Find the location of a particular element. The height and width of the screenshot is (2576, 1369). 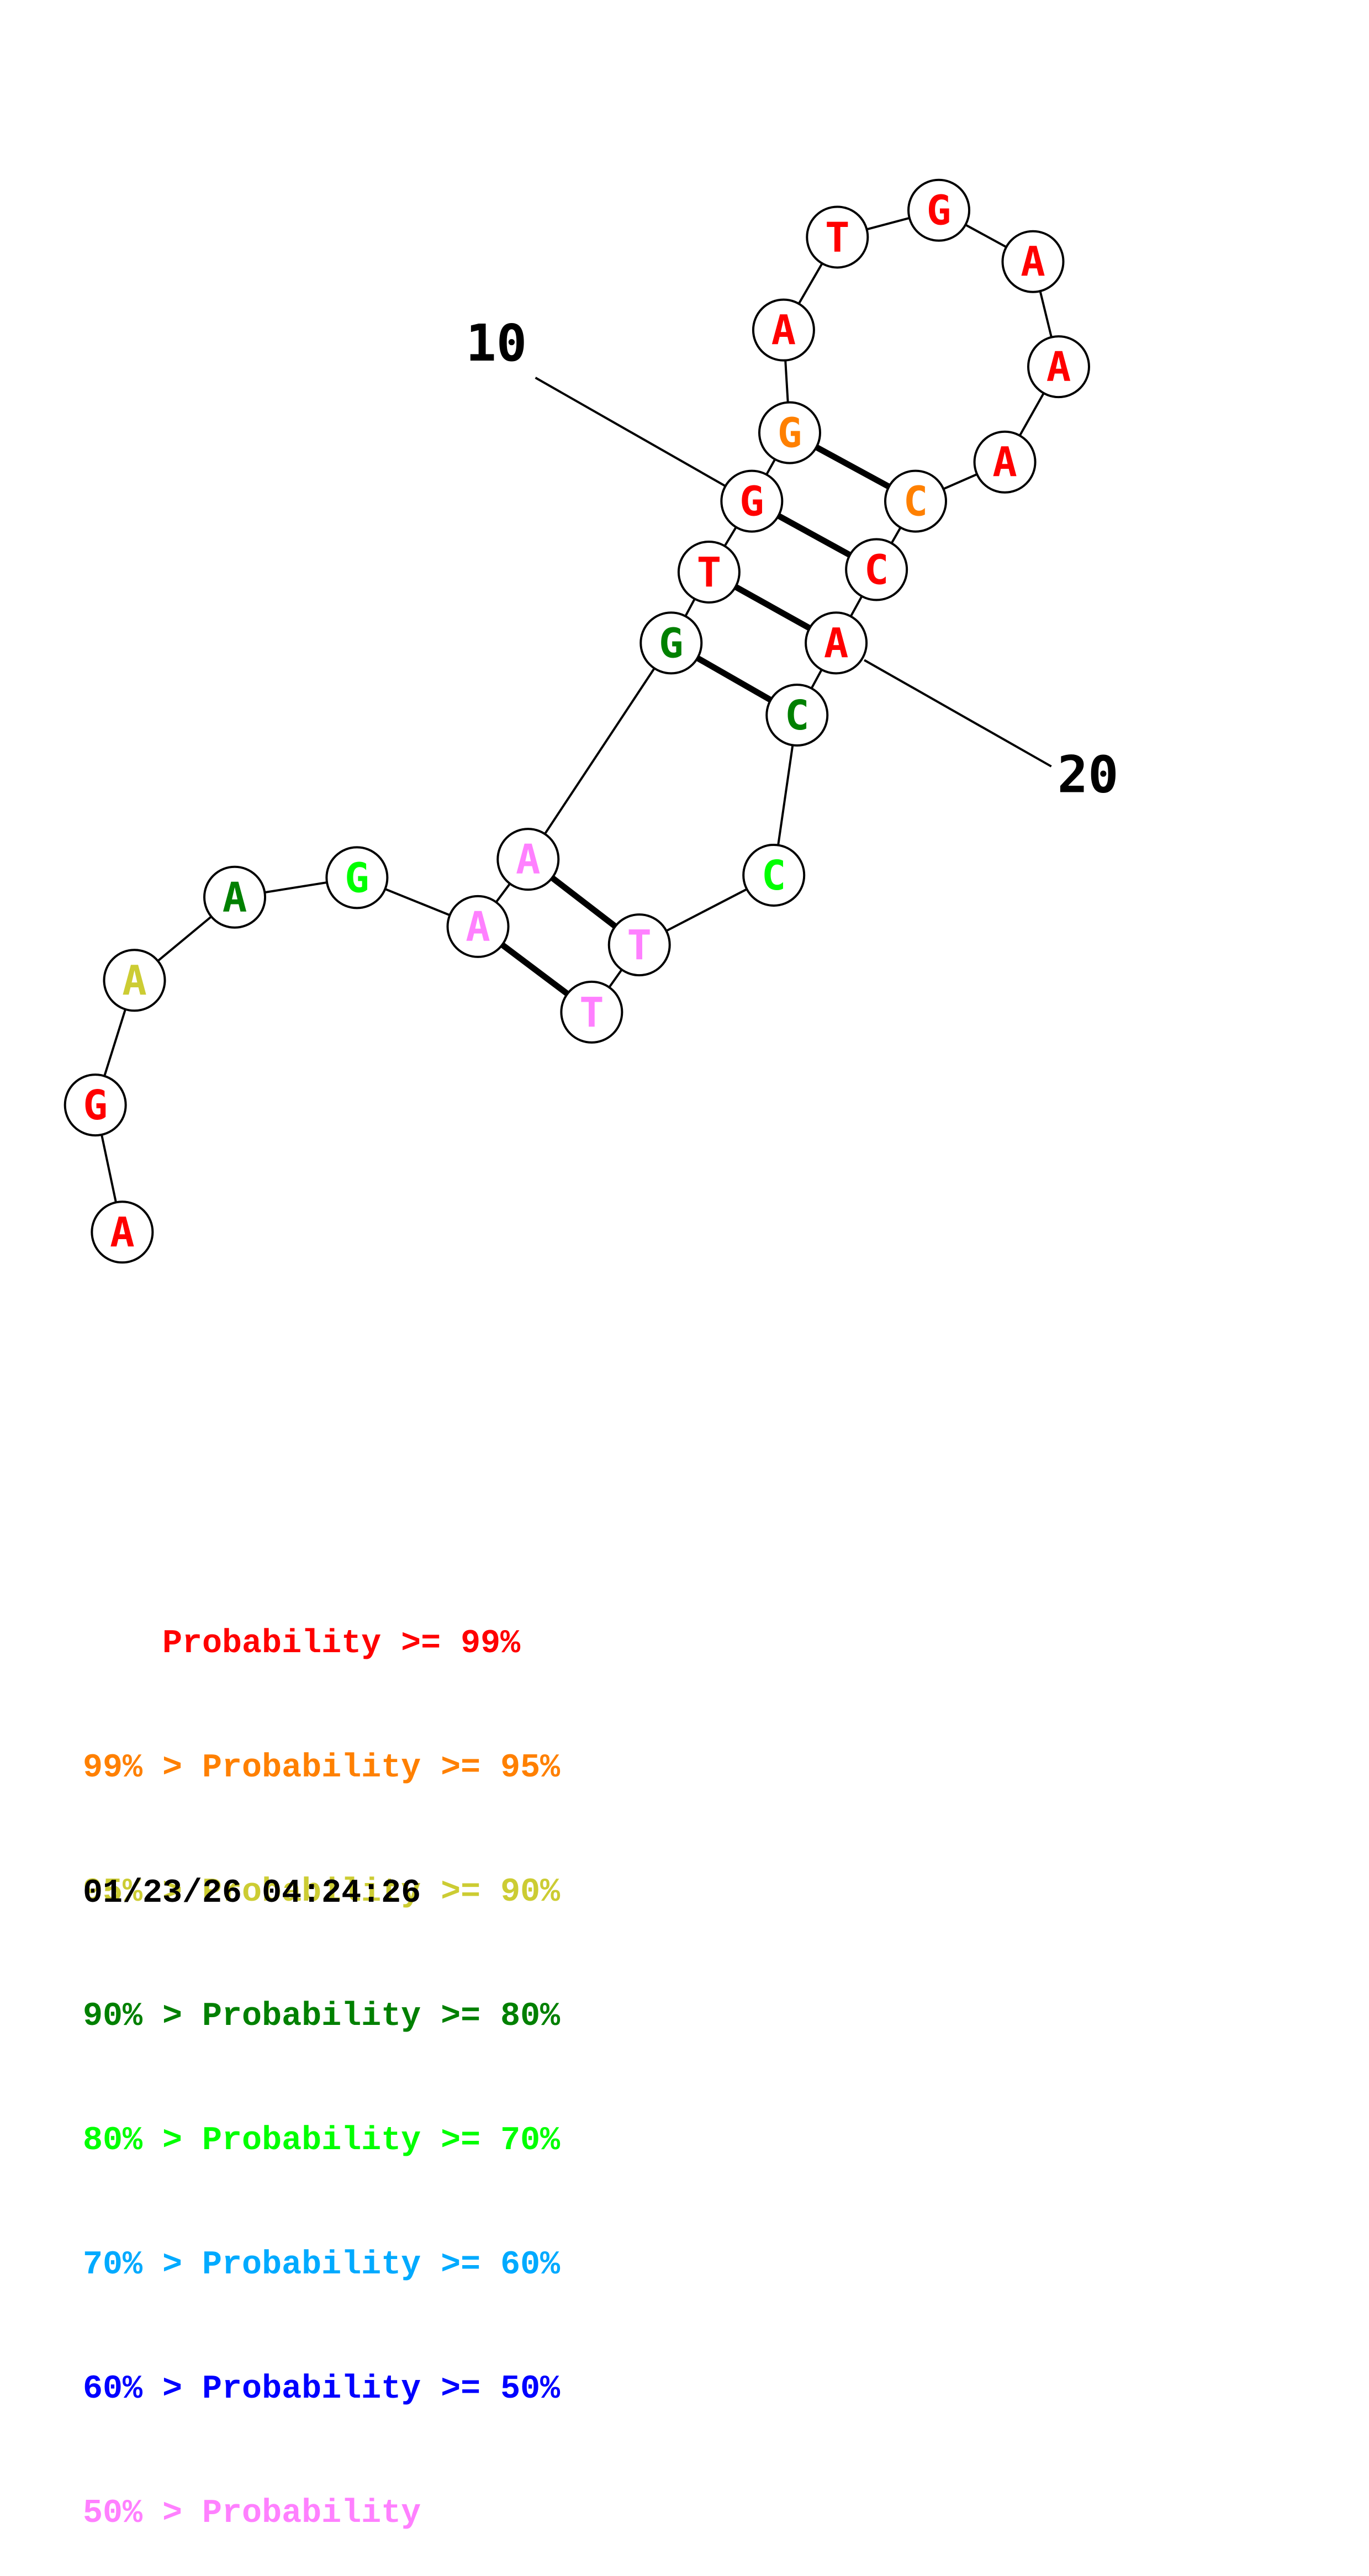

nucleotide-13: T is located at coordinates (837, 237).